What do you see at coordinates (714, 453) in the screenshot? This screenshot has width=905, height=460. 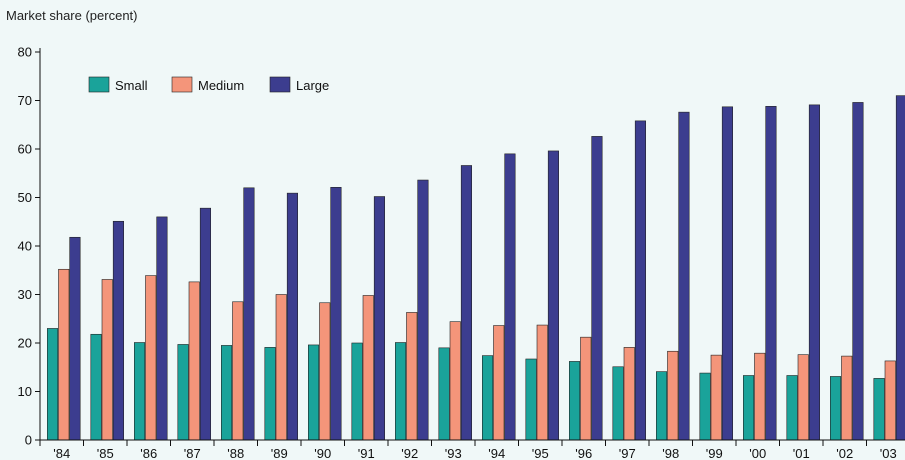 I see `x-tick-label-15: '99` at bounding box center [714, 453].